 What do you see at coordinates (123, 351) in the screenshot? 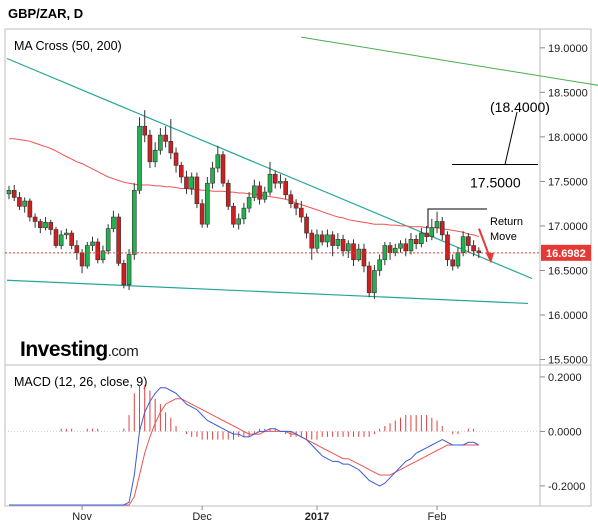
I see `logo-suffix: .com` at bounding box center [123, 351].